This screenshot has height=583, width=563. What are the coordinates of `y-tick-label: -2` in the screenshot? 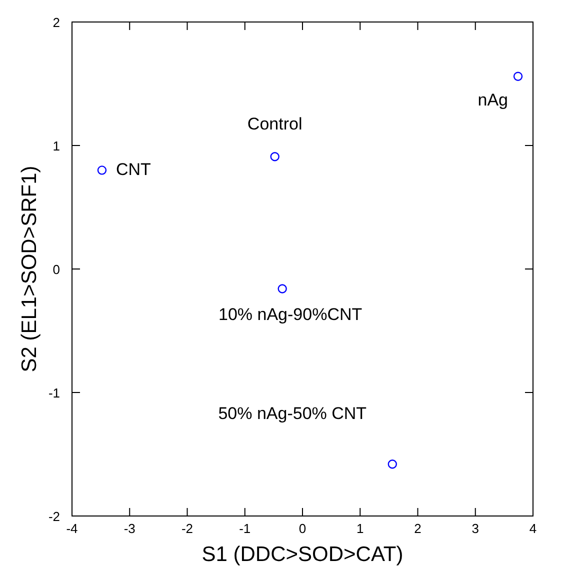 It's located at (54, 516).